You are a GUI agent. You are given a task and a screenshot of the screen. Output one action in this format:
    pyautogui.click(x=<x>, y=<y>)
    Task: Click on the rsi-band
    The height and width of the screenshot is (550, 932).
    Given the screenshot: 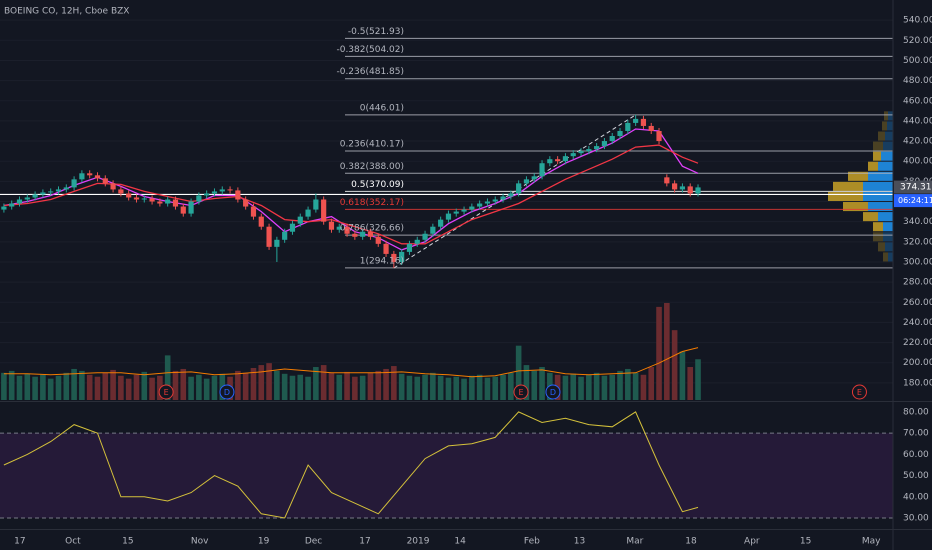 What is the action you would take?
    pyautogui.click(x=446, y=476)
    